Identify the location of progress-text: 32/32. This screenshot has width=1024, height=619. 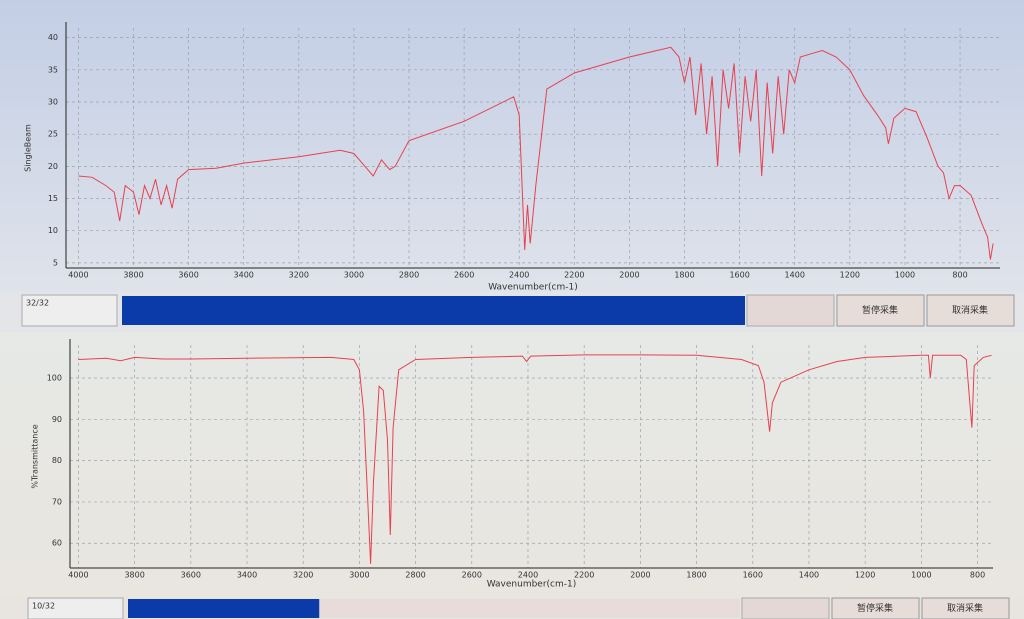
(37, 303).